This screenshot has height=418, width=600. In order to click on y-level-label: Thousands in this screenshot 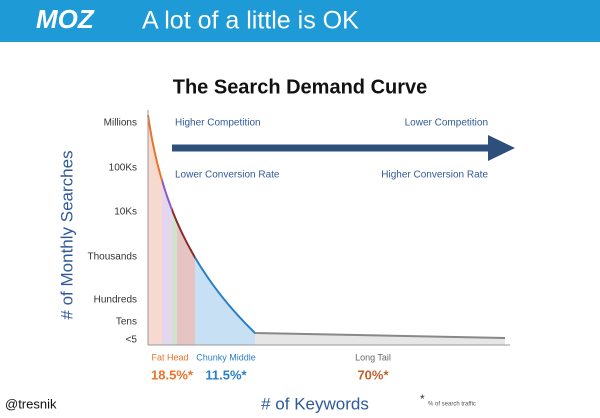, I will do `click(112, 257)`.